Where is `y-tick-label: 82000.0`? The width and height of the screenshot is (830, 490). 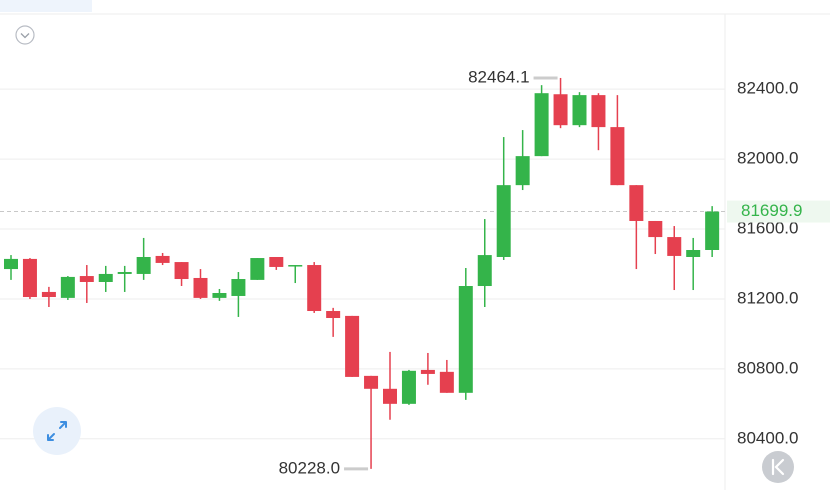 y-tick-label: 82000.0 is located at coordinates (767, 158).